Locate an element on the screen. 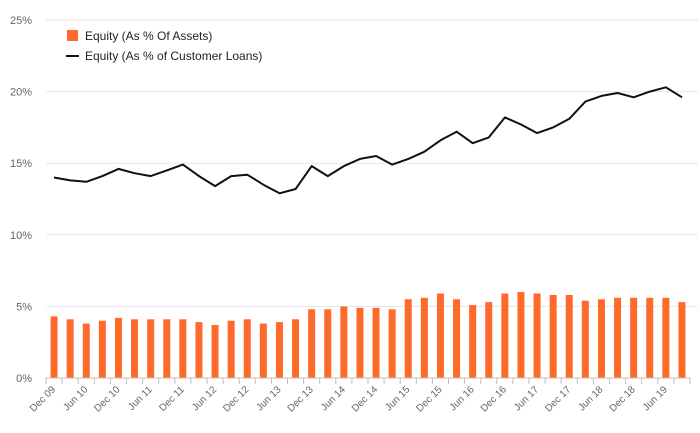 This screenshot has height=433, width=700. x-tick-label: Jun 19 is located at coordinates (655, 398).